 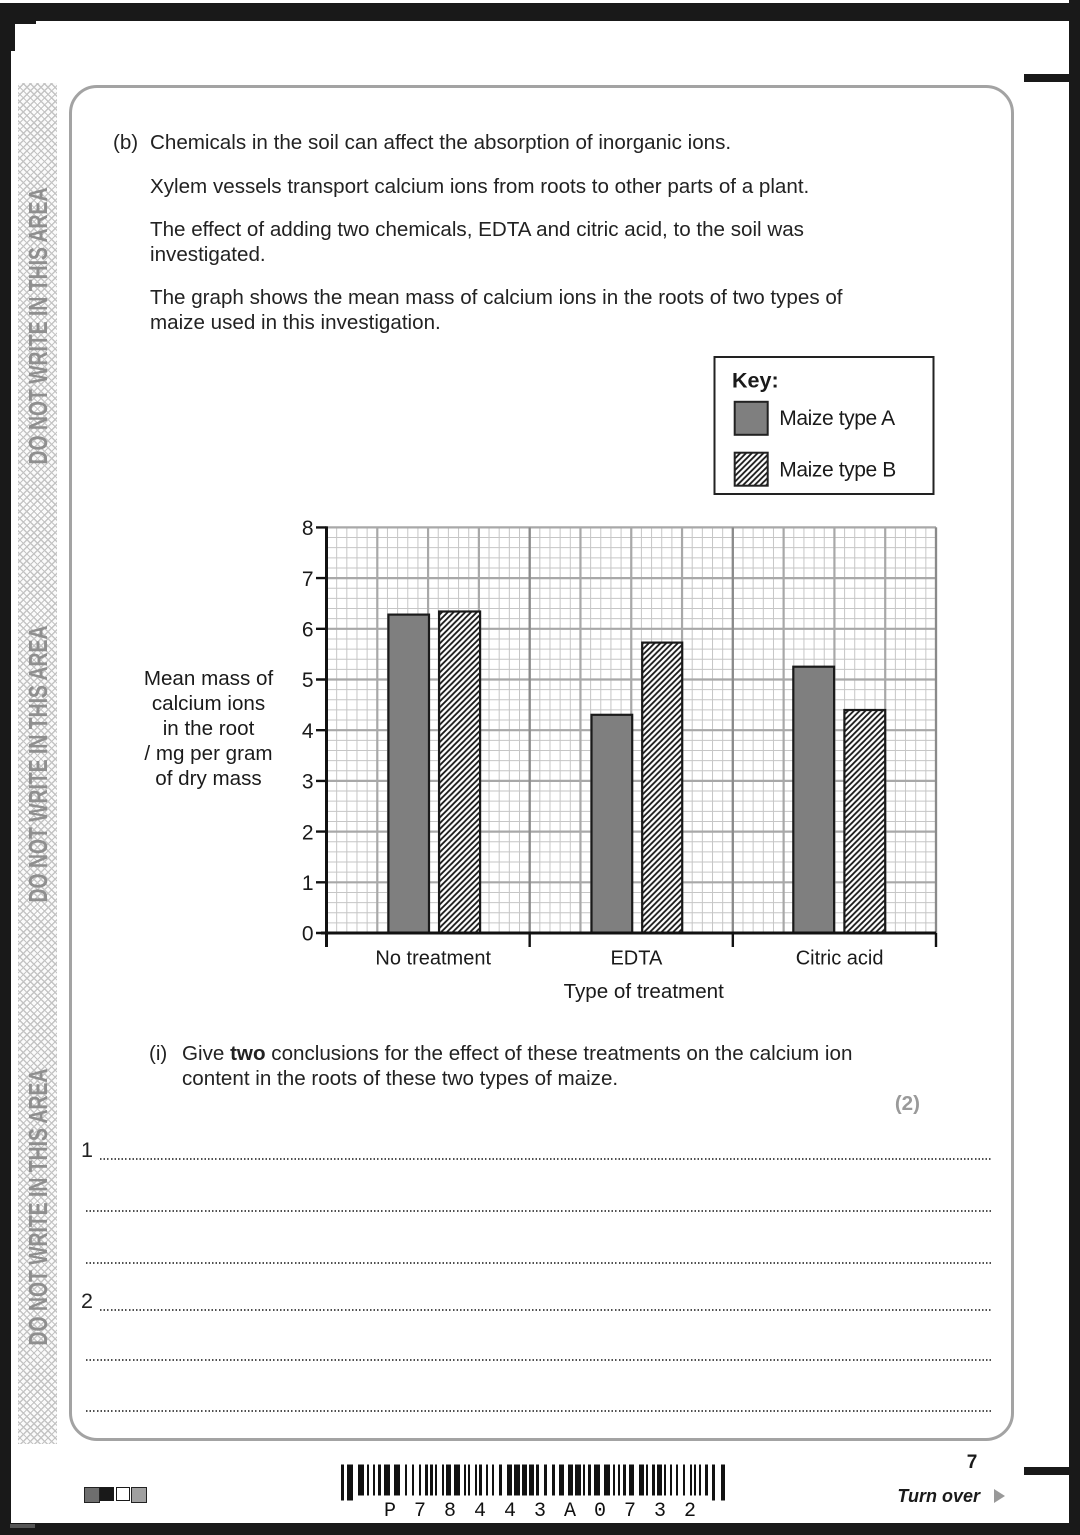 What do you see at coordinates (840, 959) in the screenshot?
I see `svg-text: Citric acid` at bounding box center [840, 959].